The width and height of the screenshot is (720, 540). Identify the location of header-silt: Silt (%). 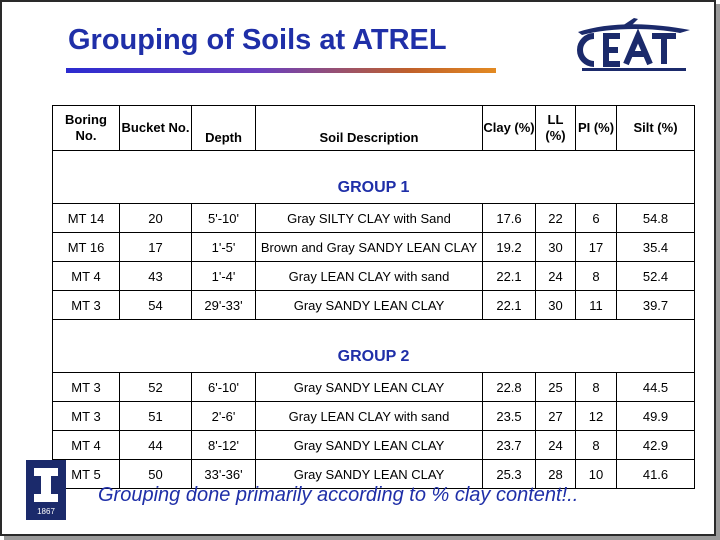
(655, 128).